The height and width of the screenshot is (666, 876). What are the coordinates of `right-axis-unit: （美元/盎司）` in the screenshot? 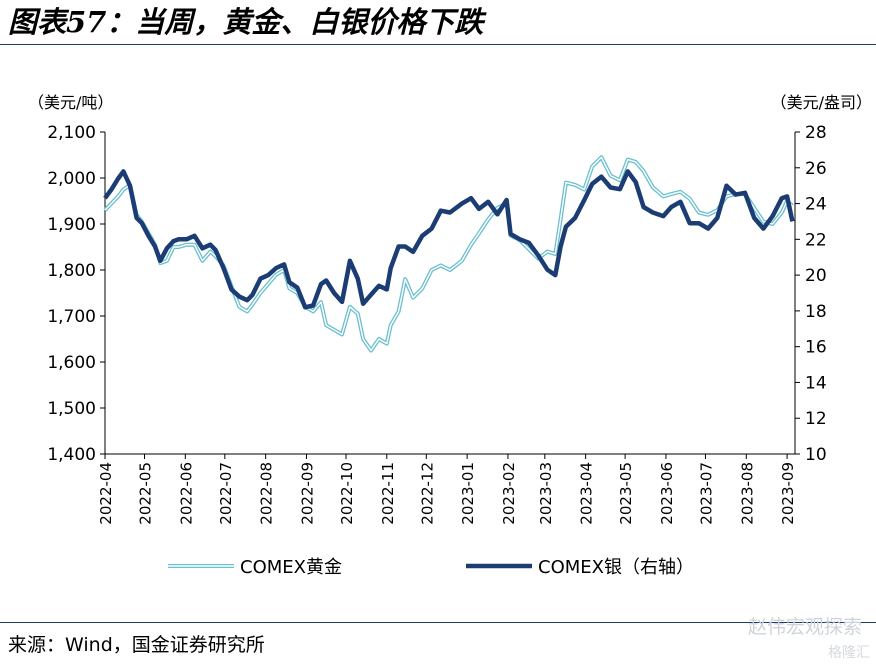 It's located at (821, 102).